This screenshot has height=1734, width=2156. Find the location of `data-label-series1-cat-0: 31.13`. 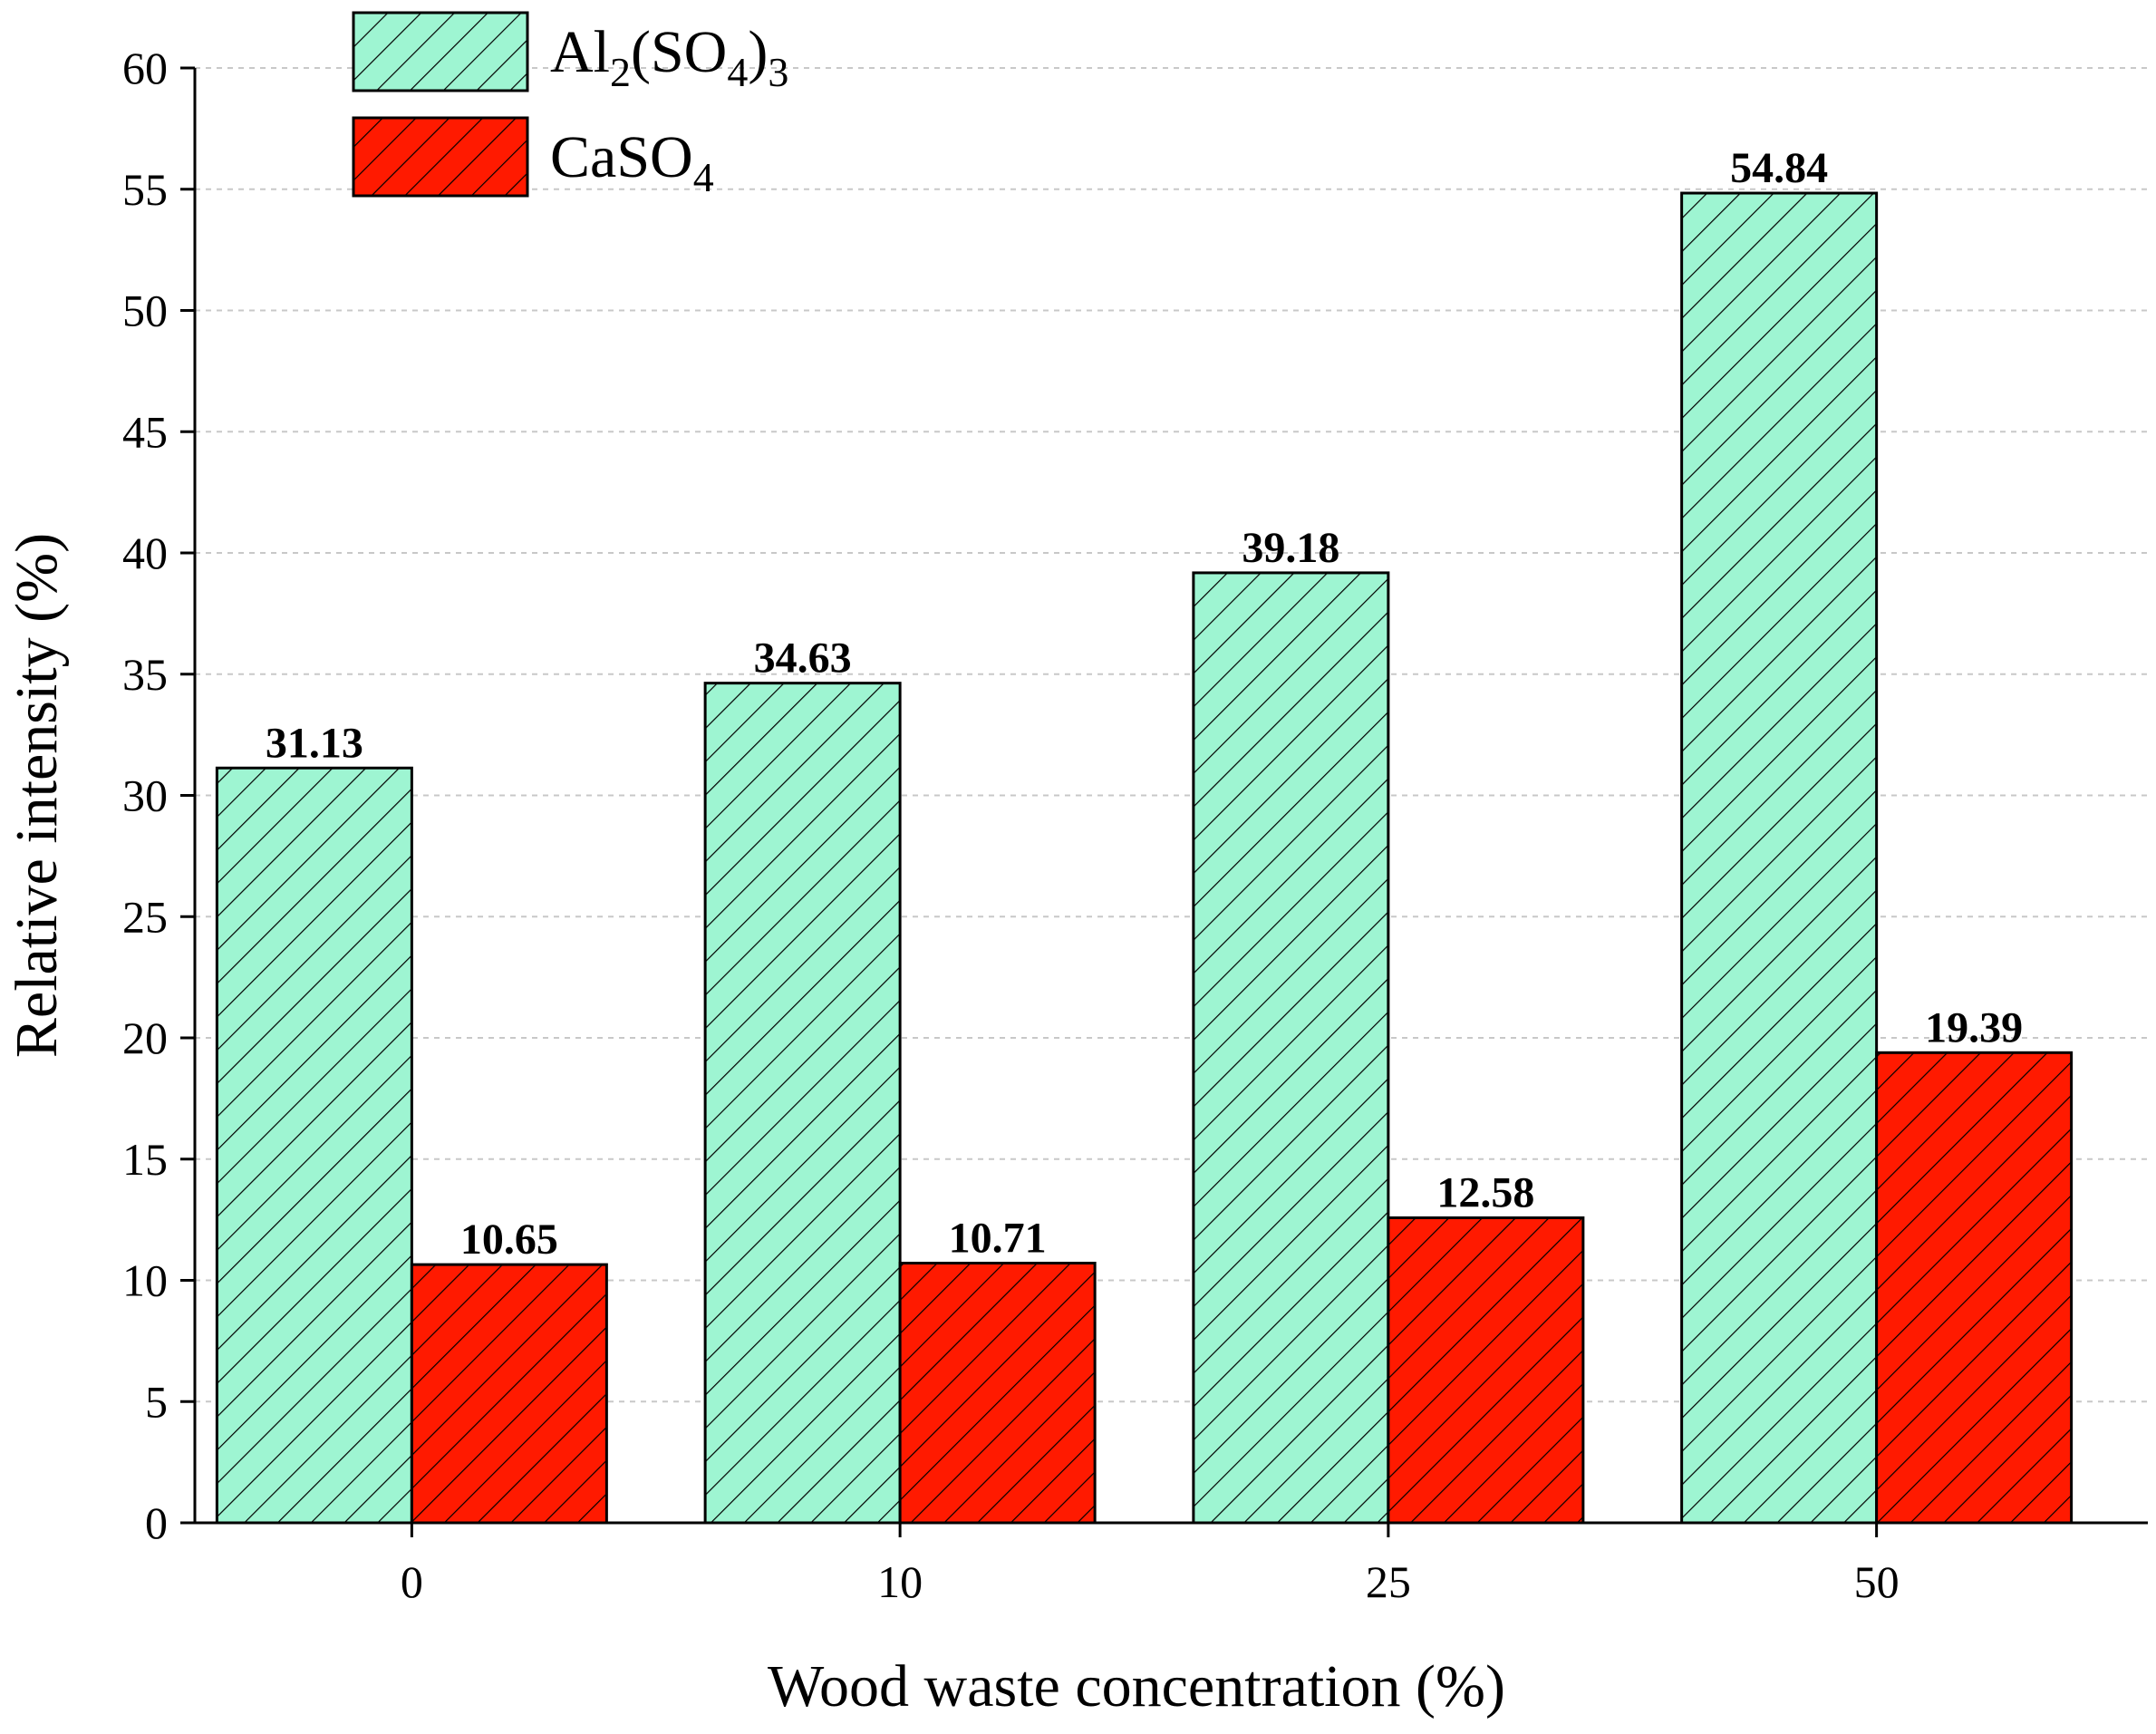

data-label-series1-cat-0: 31.13 is located at coordinates (314, 743).